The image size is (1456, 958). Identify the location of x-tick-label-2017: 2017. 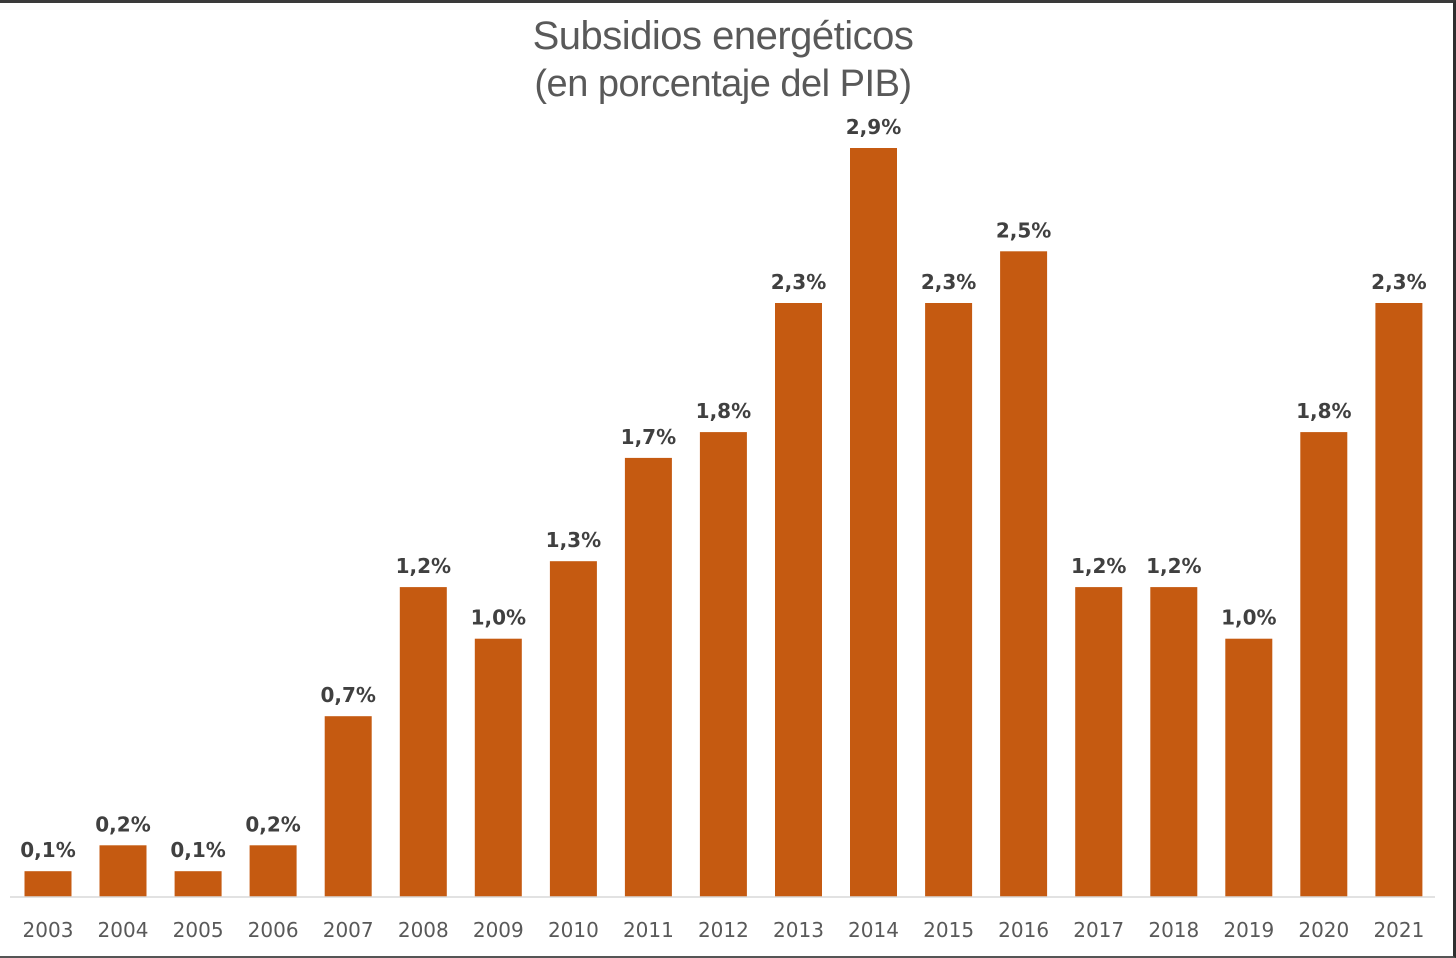
(1098, 930).